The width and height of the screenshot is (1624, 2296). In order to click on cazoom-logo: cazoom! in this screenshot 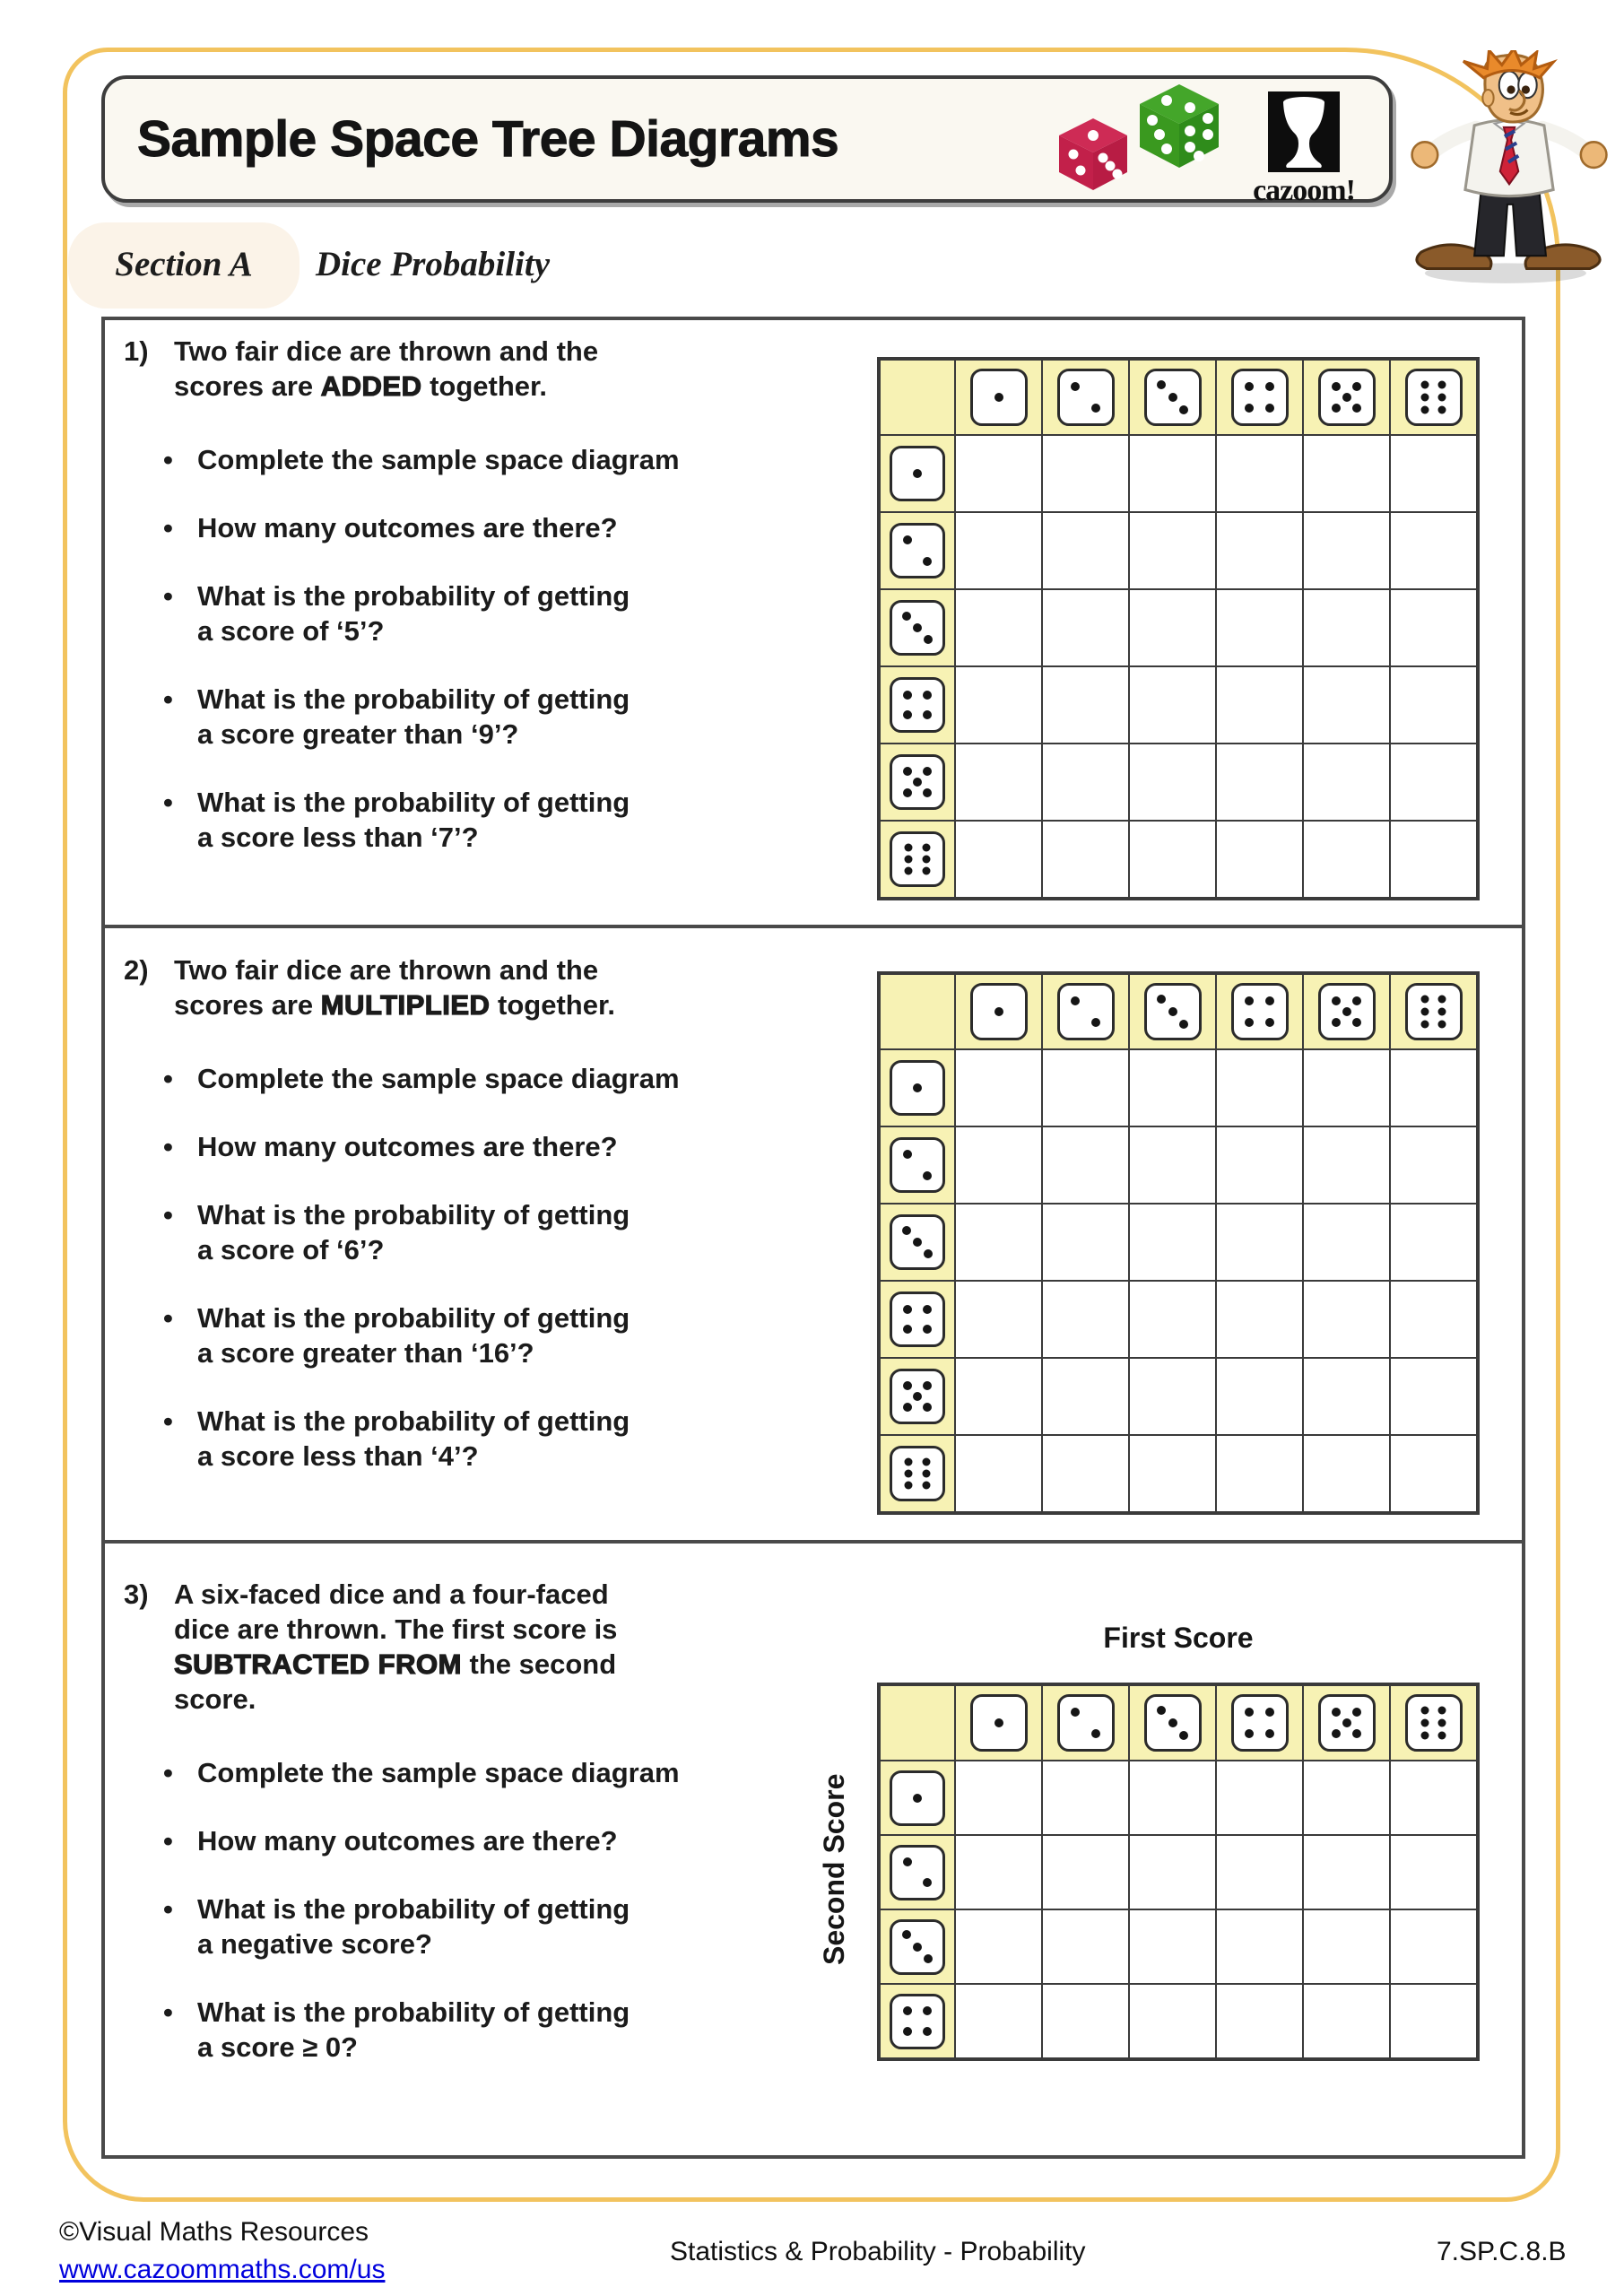, I will do `click(1304, 149)`.